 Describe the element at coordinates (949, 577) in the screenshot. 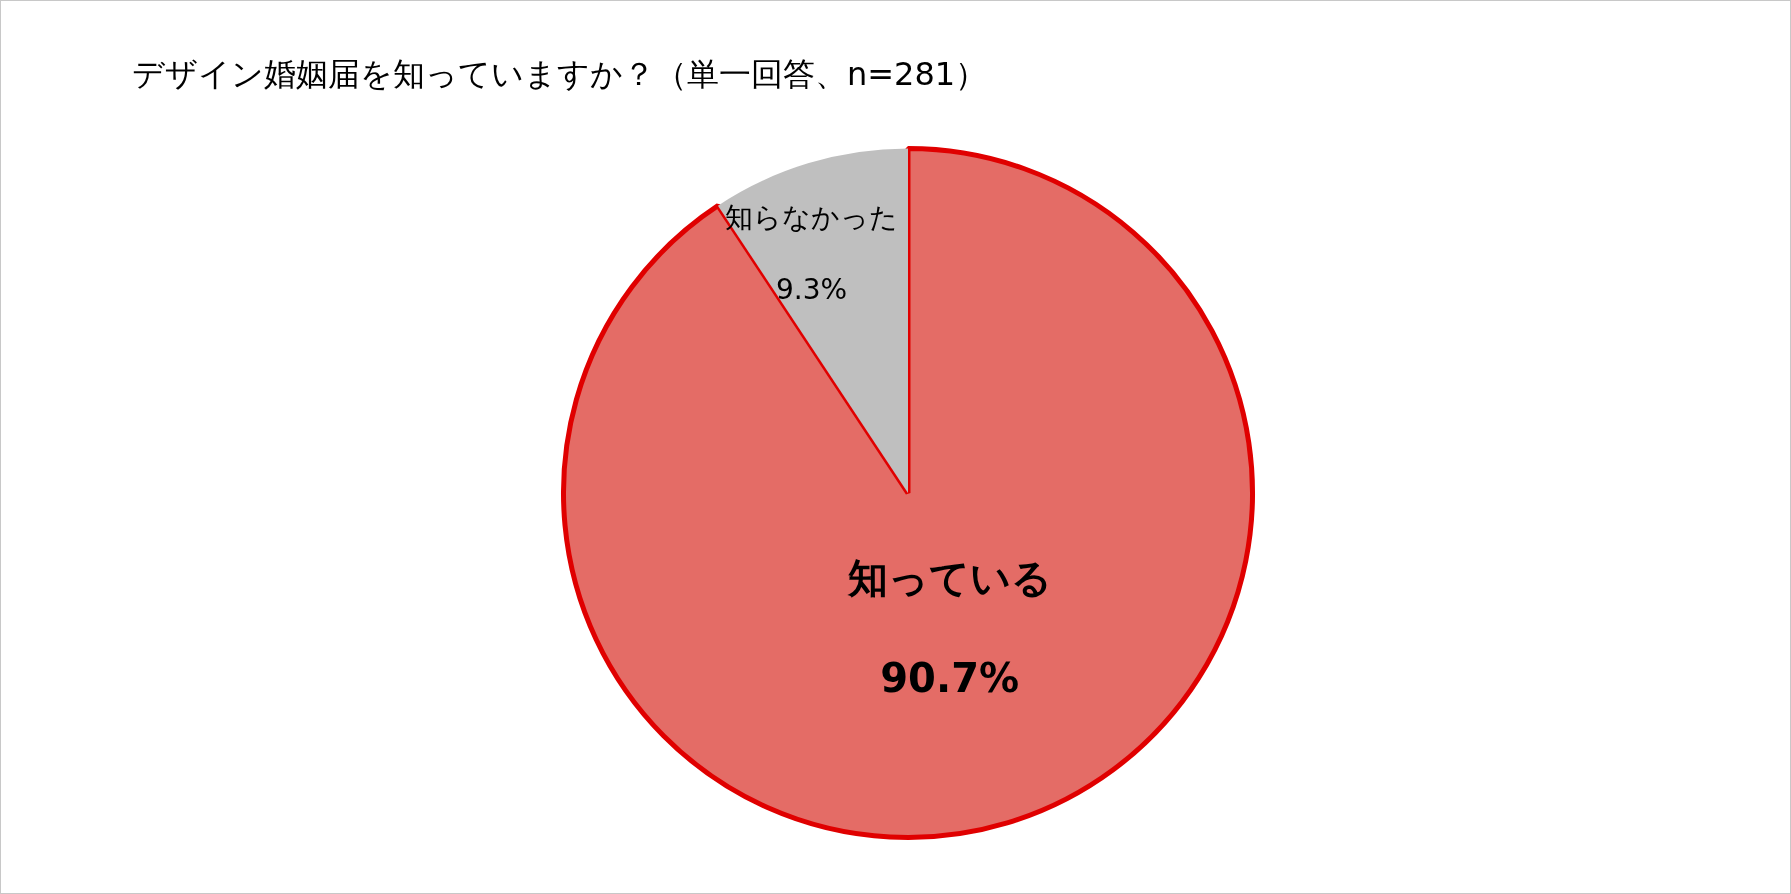

I see `slice-label: 知っている` at that location.